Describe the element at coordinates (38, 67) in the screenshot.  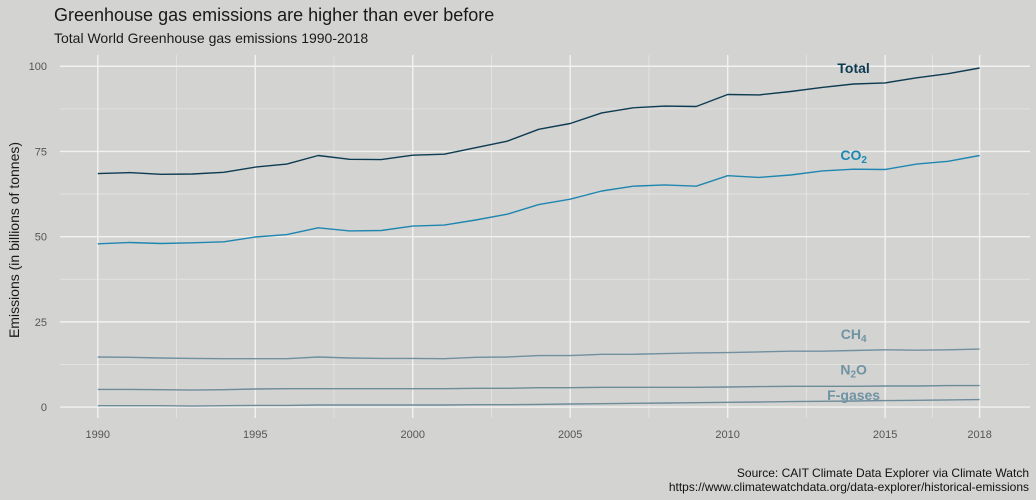
I see `y-tick-label: 100` at that location.